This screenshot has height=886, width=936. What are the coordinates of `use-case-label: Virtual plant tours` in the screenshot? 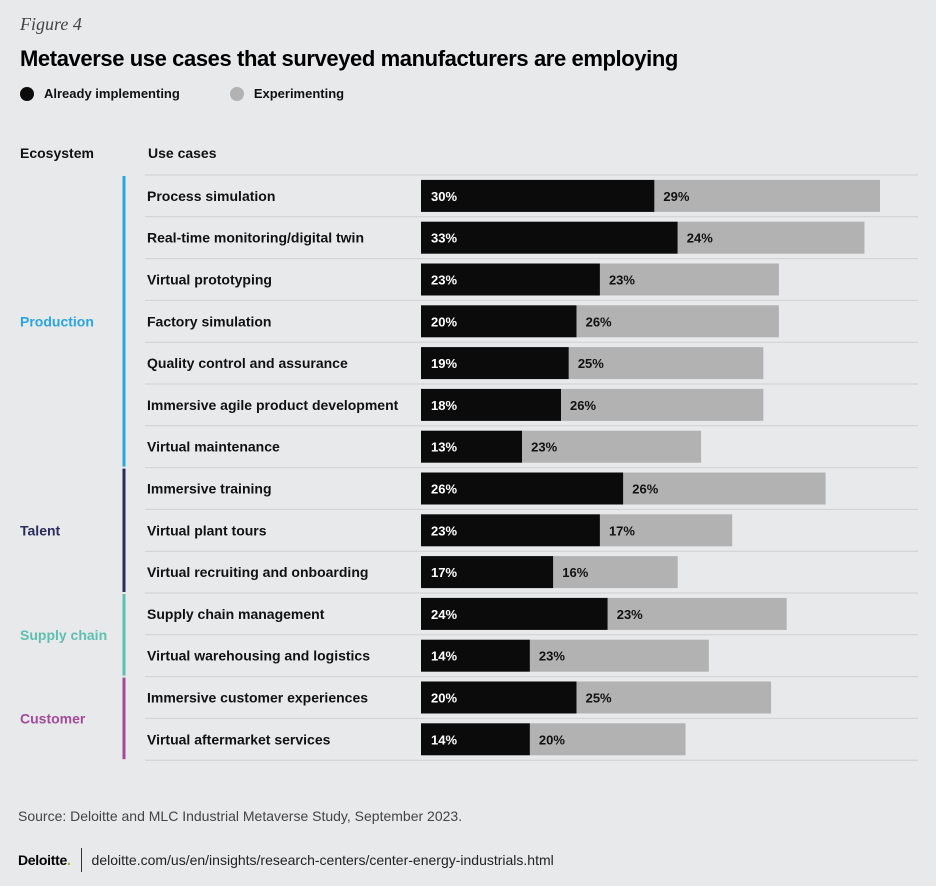 It's located at (207, 530).